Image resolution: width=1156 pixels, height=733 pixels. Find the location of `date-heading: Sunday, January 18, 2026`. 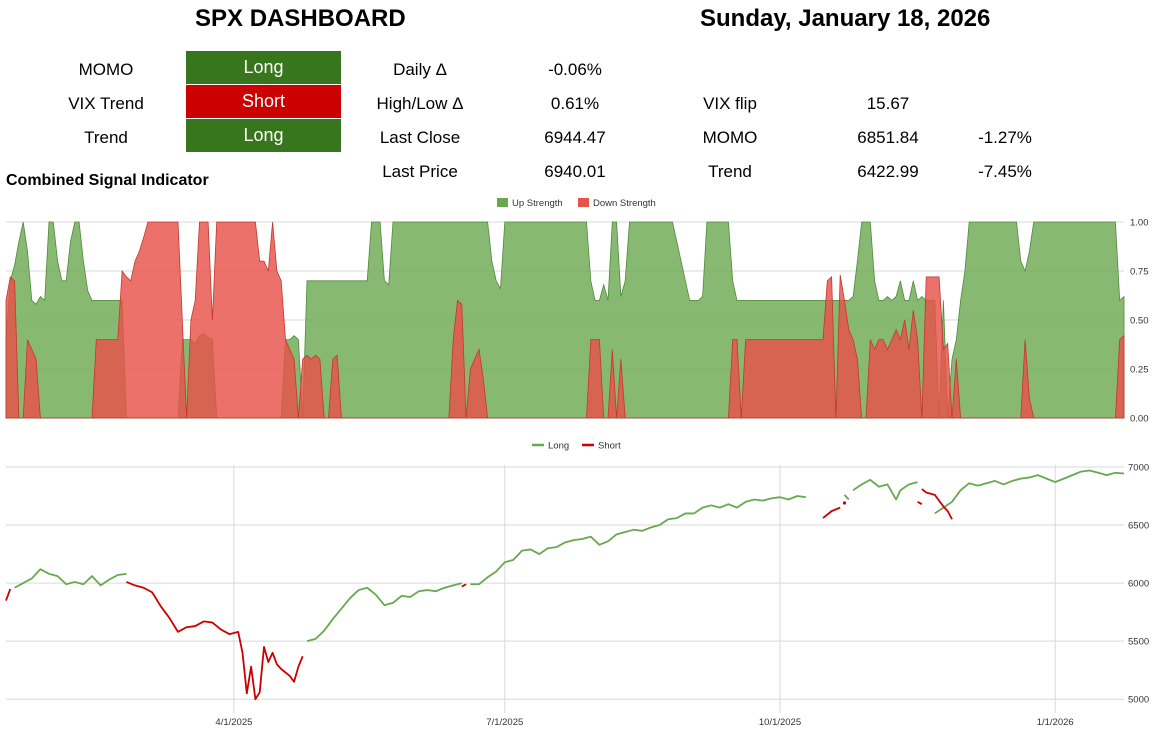

date-heading: Sunday, January 18, 2026 is located at coordinates (845, 18).